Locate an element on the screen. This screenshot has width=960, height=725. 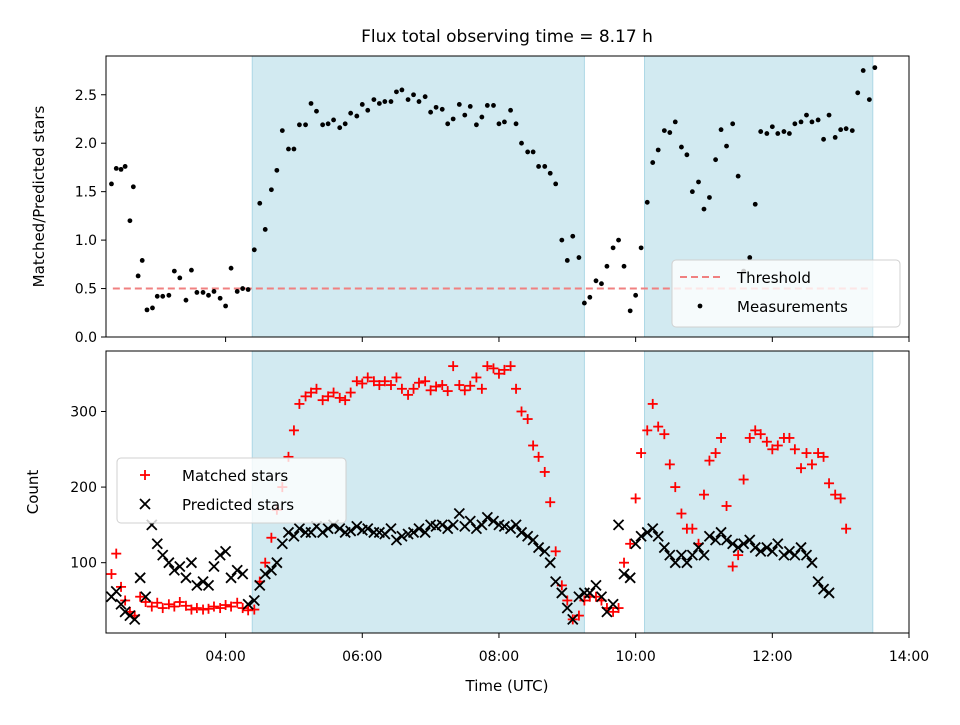
y-axis-label: Matched/Predicted stars is located at coordinates (39, 197).